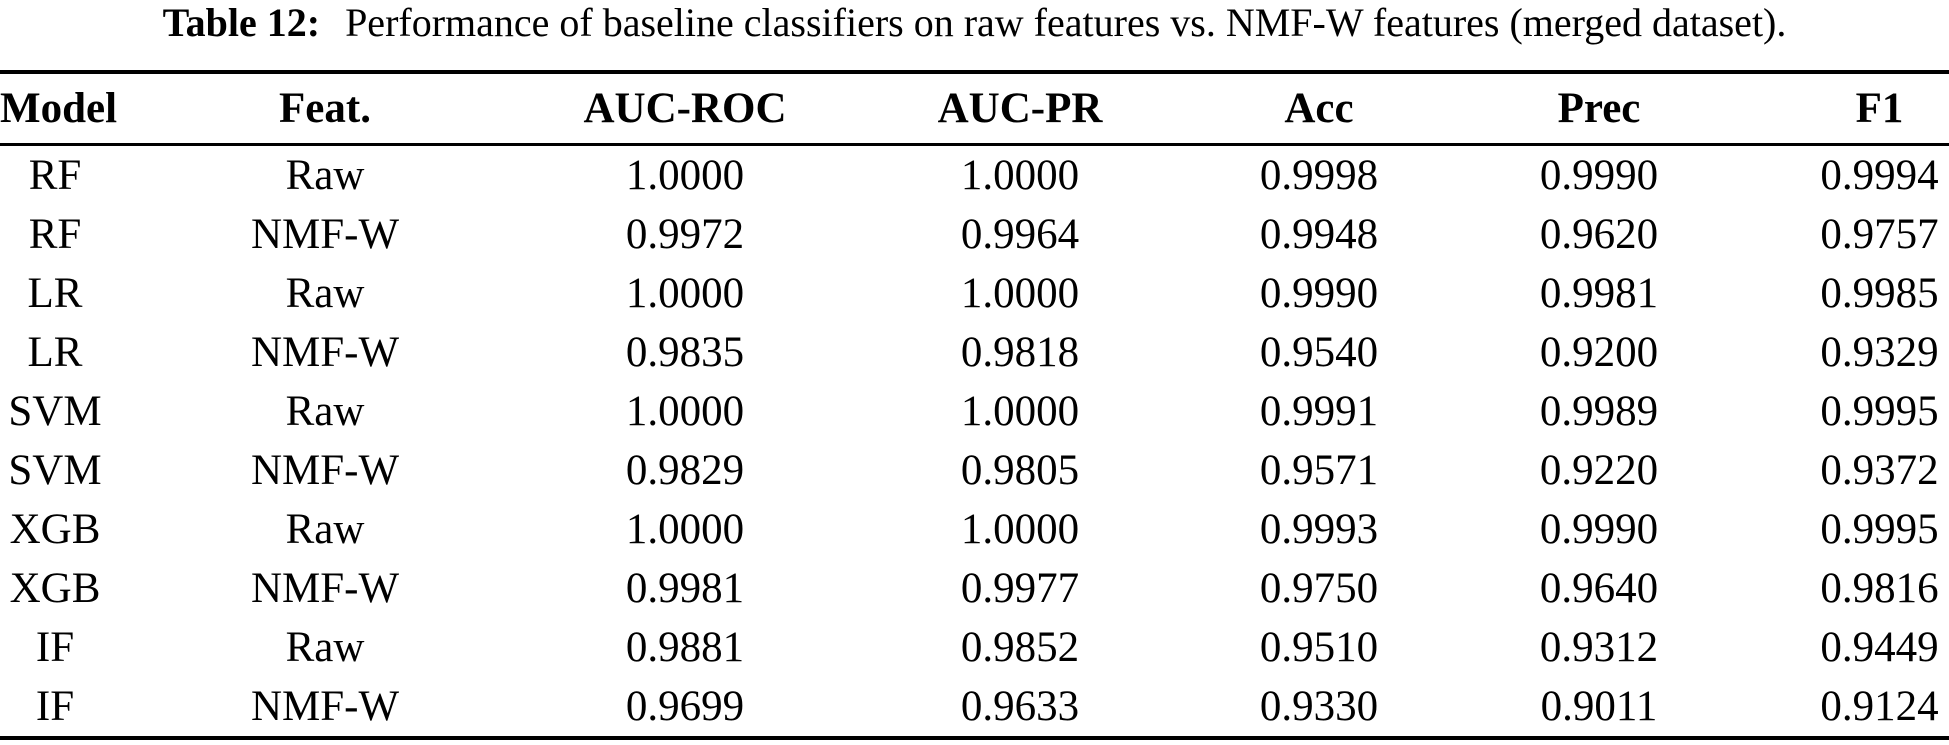  What do you see at coordinates (1319, 588) in the screenshot?
I see `table-cell: 0.9750` at bounding box center [1319, 588].